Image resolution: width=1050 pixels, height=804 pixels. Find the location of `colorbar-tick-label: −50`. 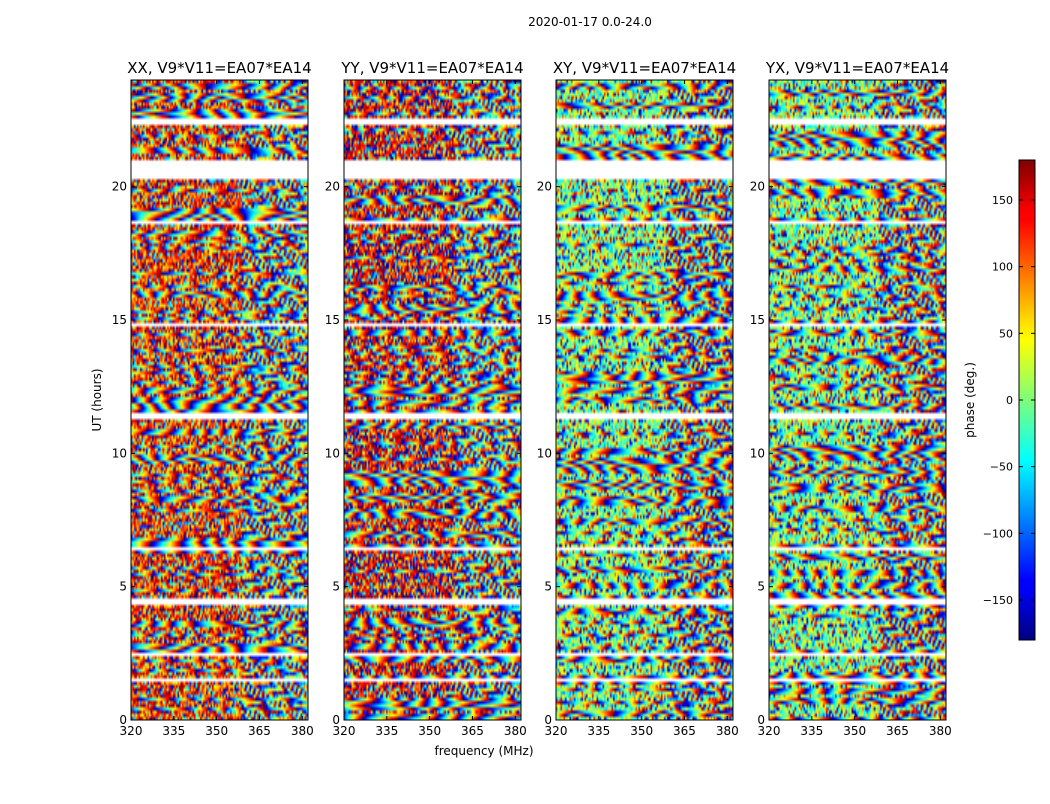

colorbar-tick-label: −50 is located at coordinates (1001, 467).